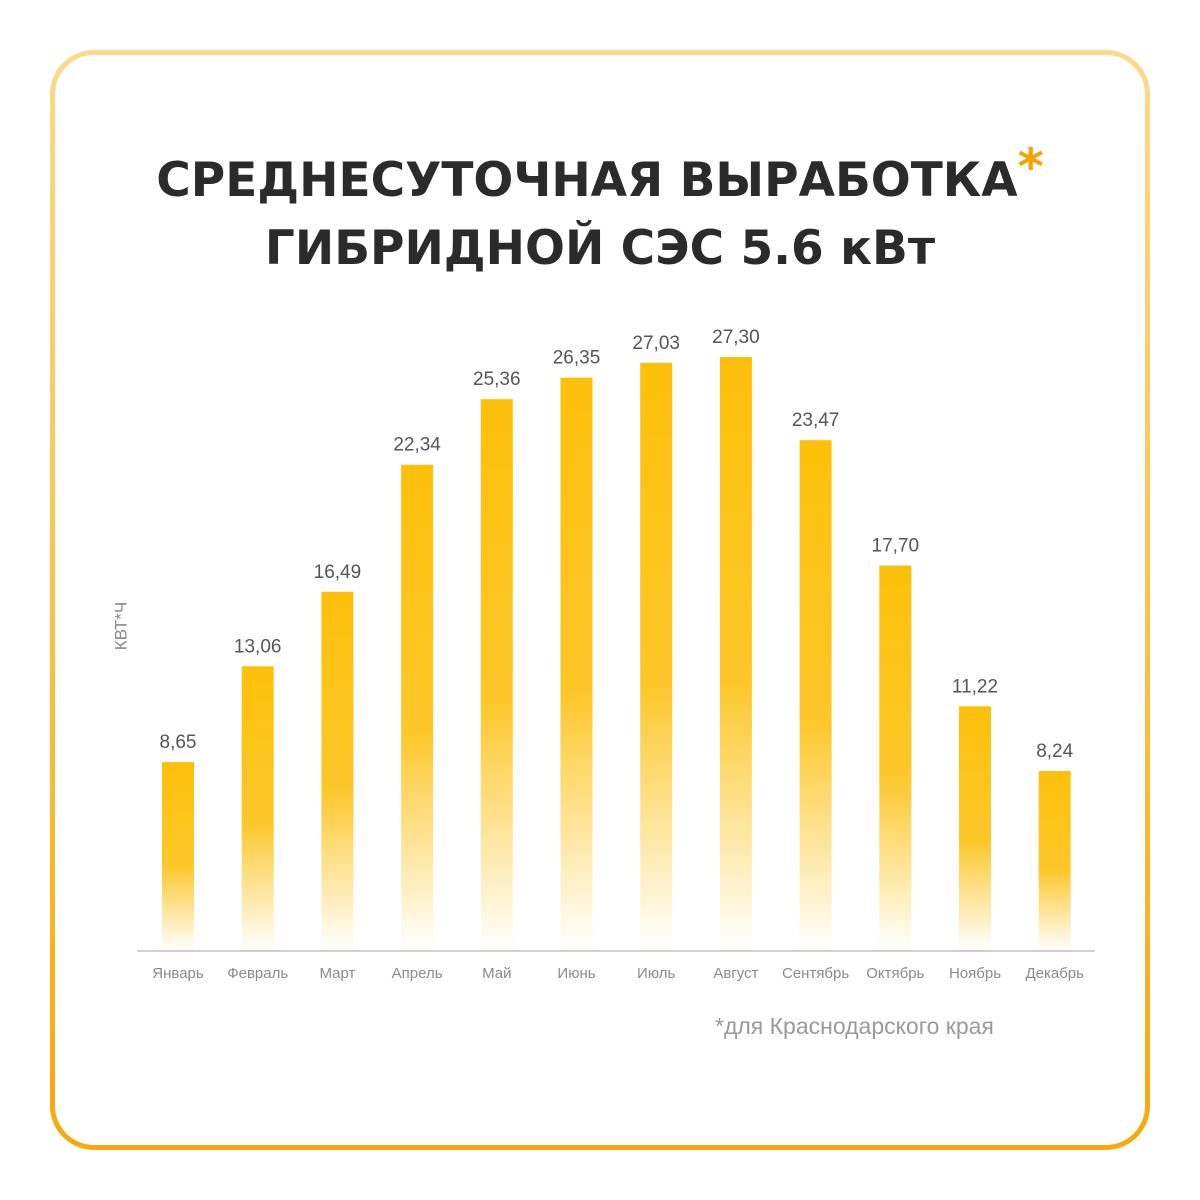  I want to click on x-tick-label-9: Сентябрь, so click(815, 973).